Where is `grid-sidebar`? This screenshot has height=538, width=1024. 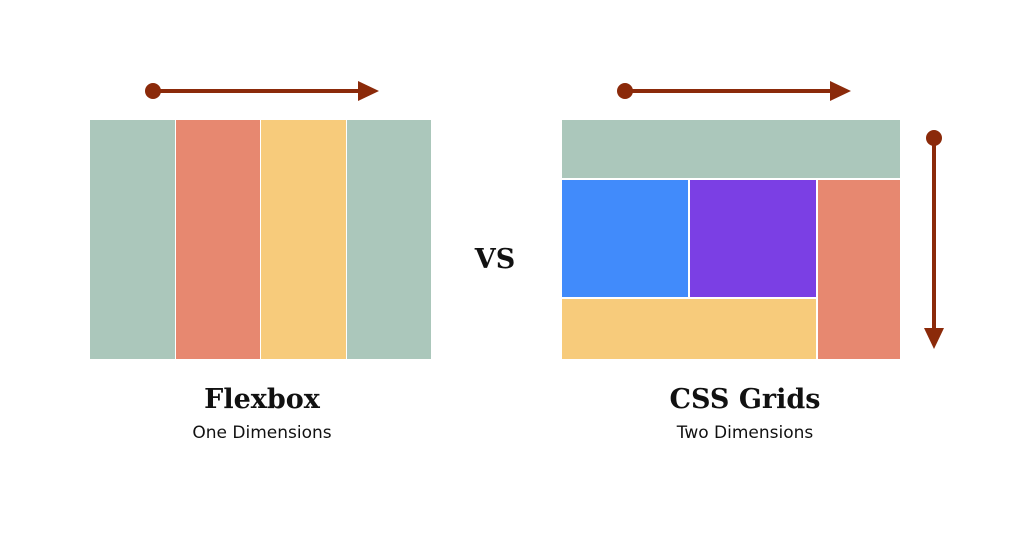
grid-sidebar is located at coordinates (859, 269).